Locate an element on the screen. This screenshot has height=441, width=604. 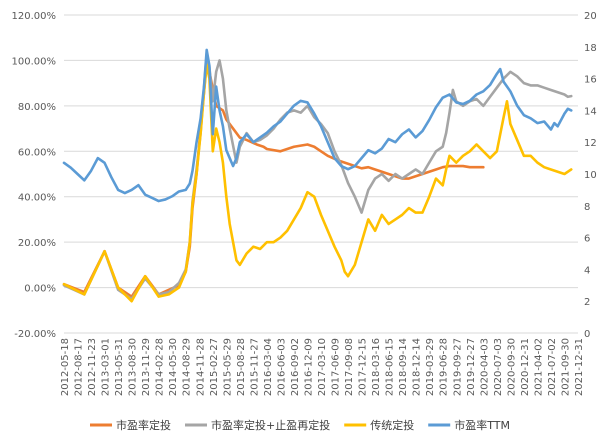
x-tick-label: 2021-09-30 is located at coordinates (565, 367).